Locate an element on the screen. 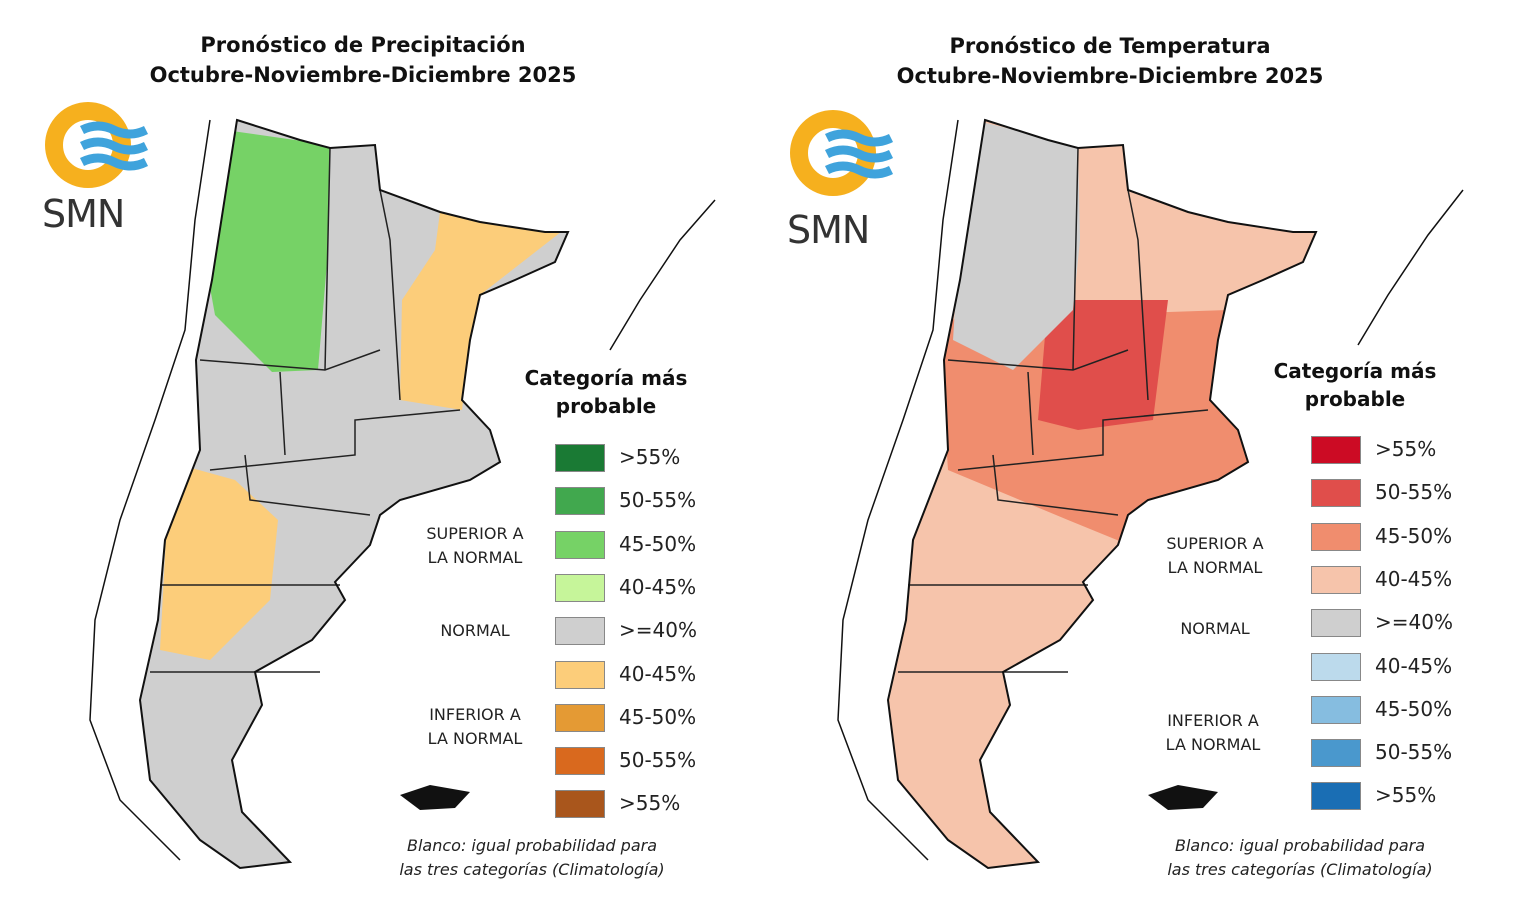 This screenshot has width=1514, height=903. below-normal-region-northeast is located at coordinates (484, 311).